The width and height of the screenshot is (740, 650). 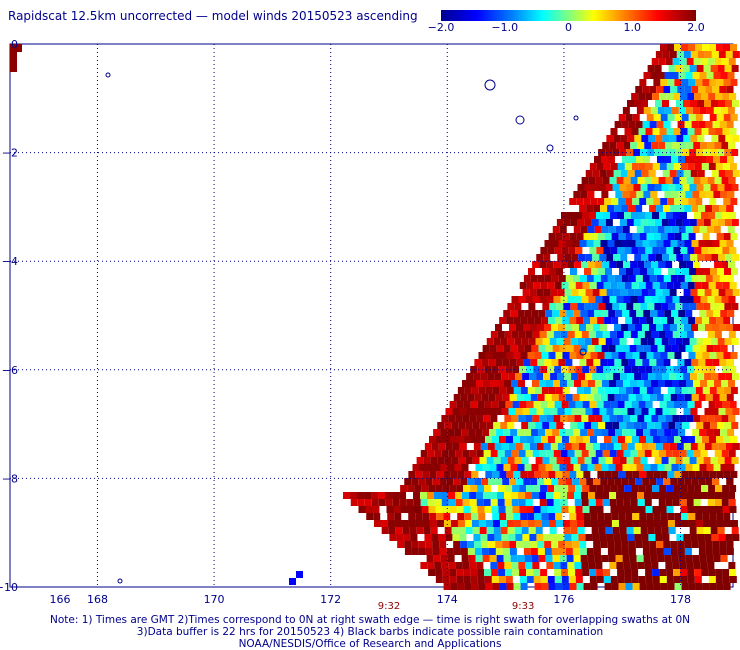 What do you see at coordinates (568, 27) in the screenshot?
I see `colorbar-tick-label: 0` at bounding box center [568, 27].